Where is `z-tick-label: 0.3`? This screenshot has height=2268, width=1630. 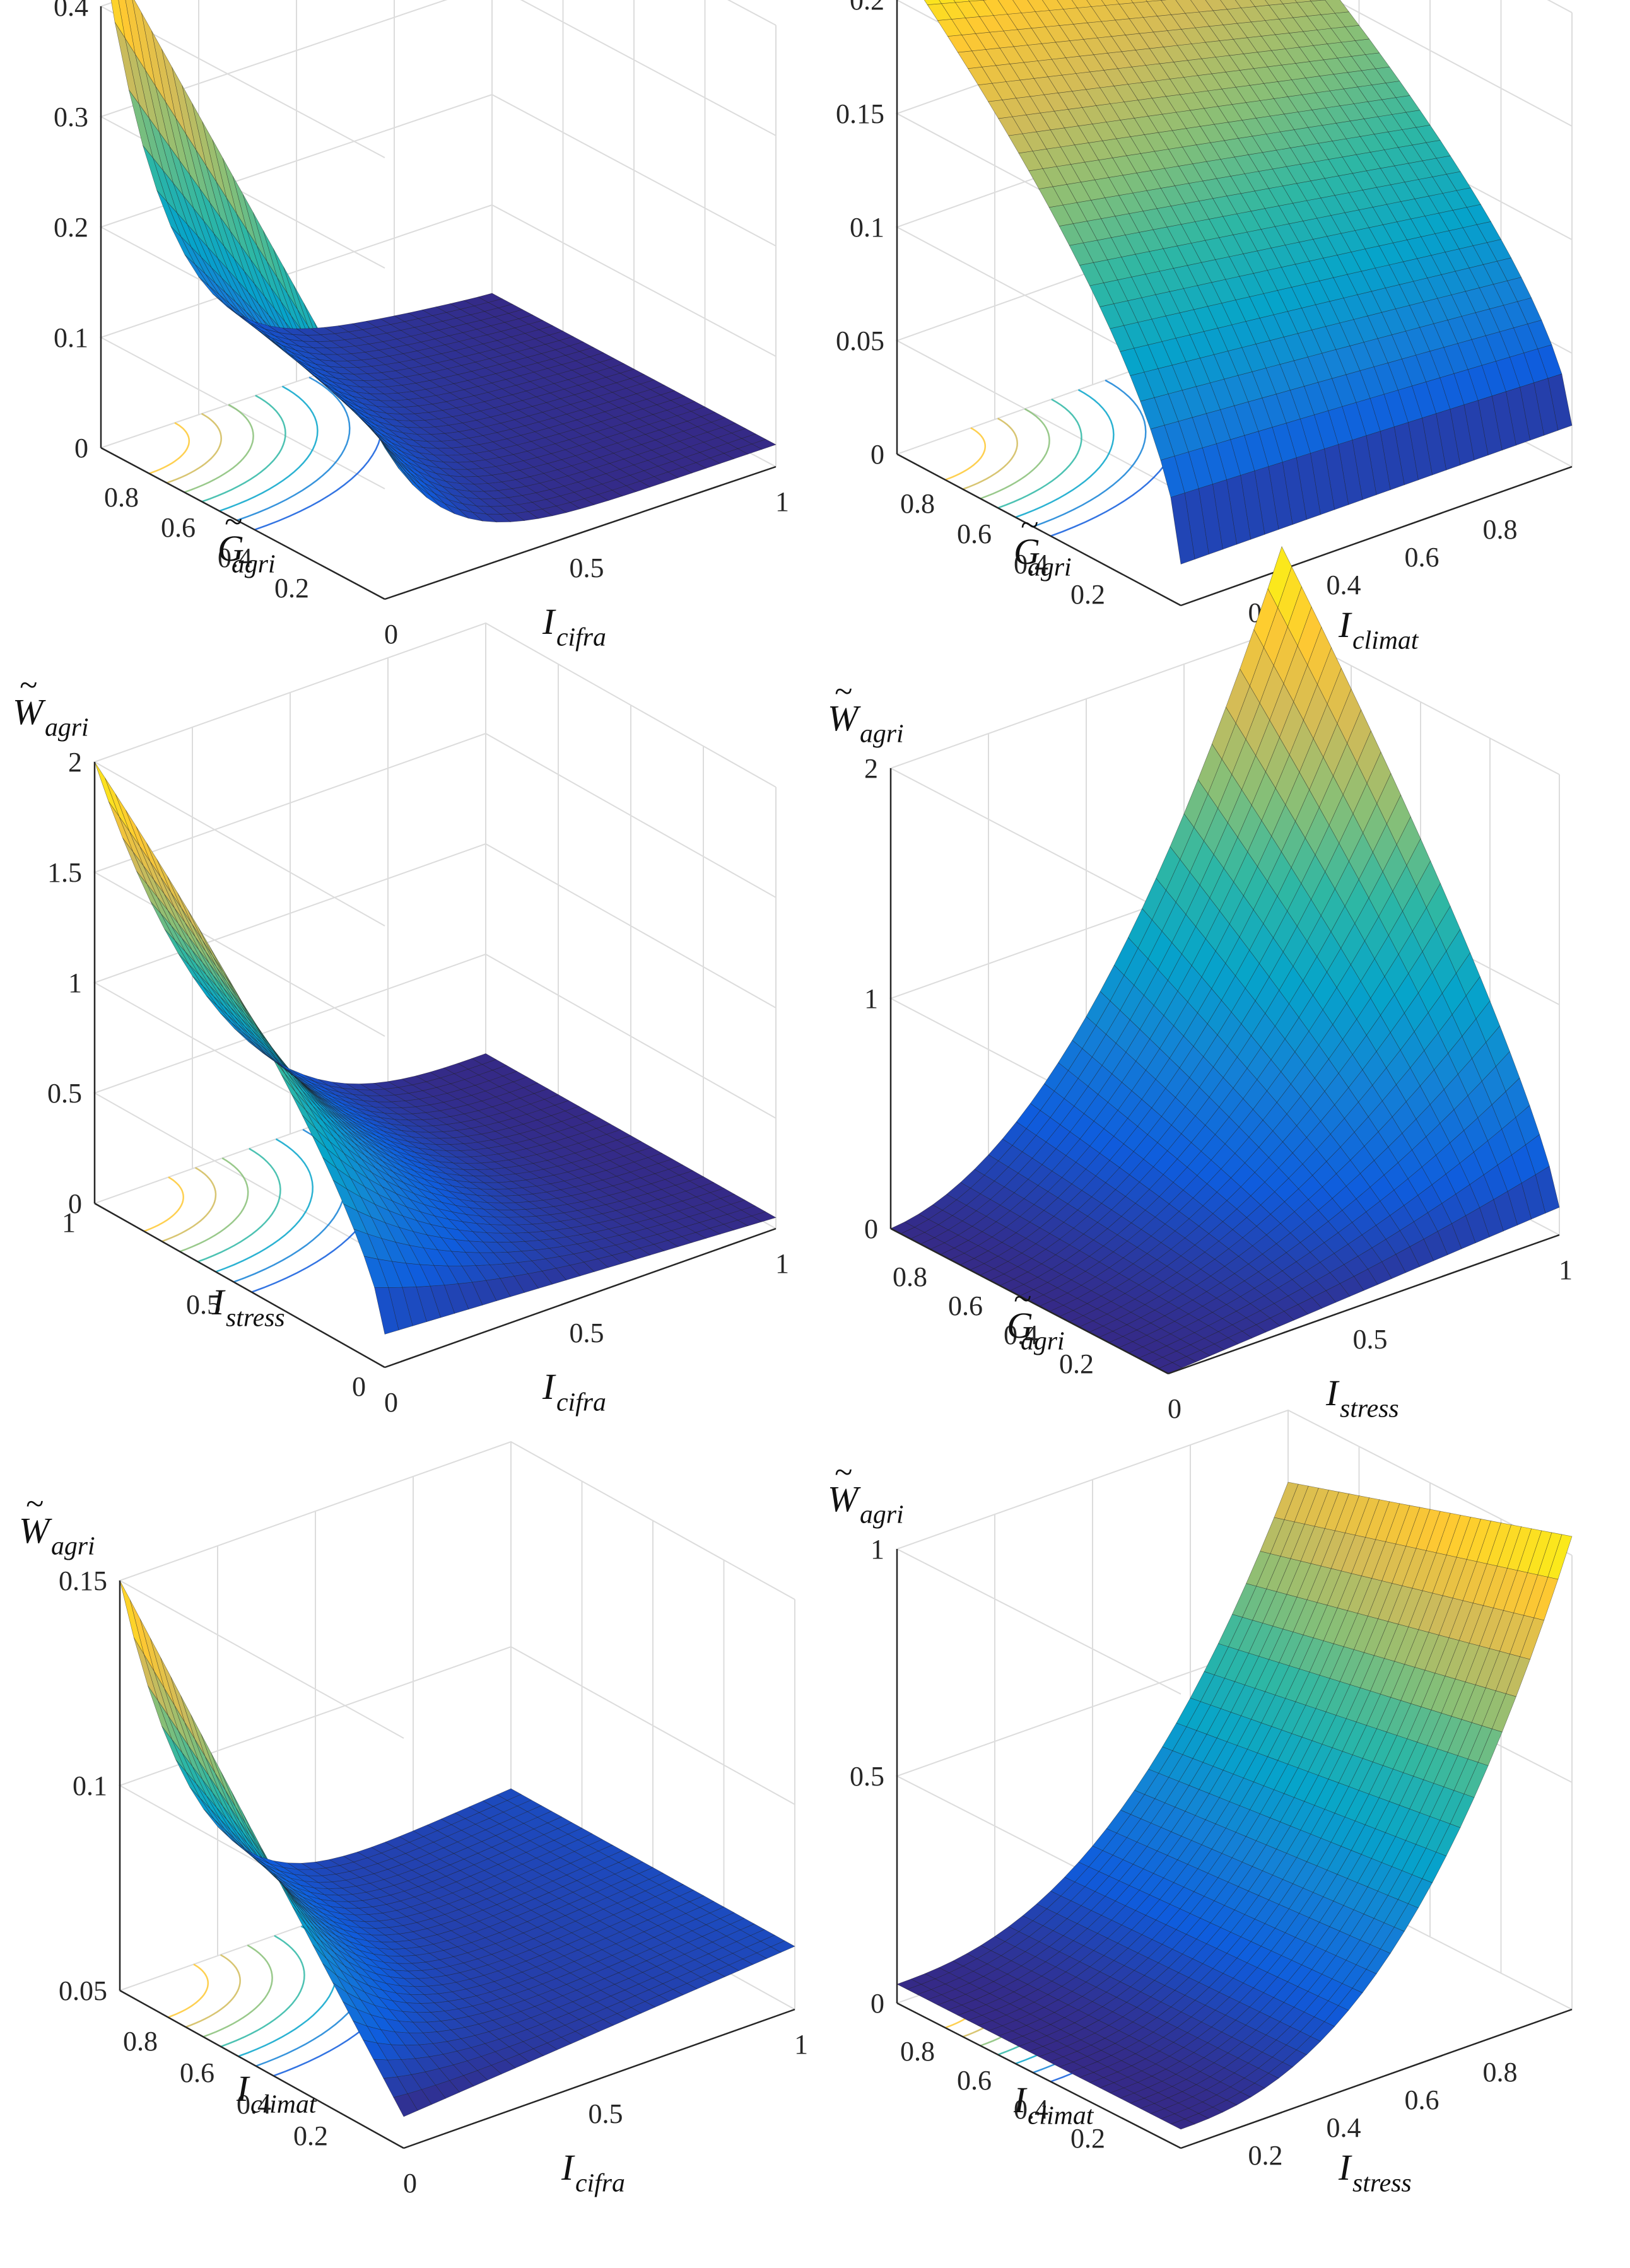 z-tick-label: 0.3 is located at coordinates (71, 117).